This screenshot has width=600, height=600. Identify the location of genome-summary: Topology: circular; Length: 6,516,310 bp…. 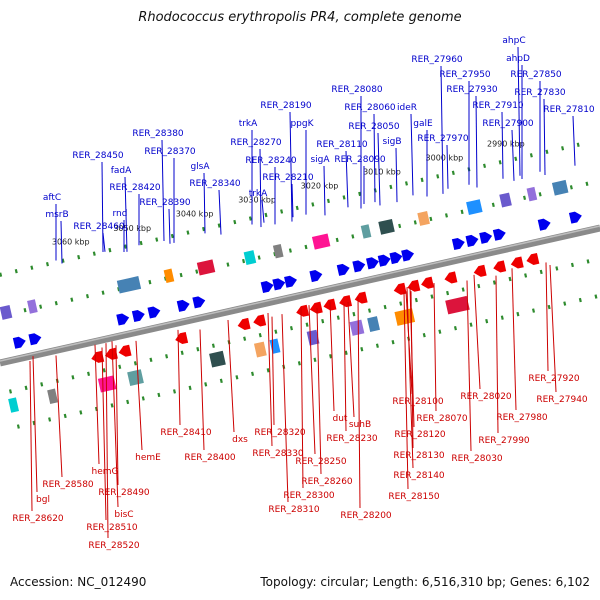
(425, 582).